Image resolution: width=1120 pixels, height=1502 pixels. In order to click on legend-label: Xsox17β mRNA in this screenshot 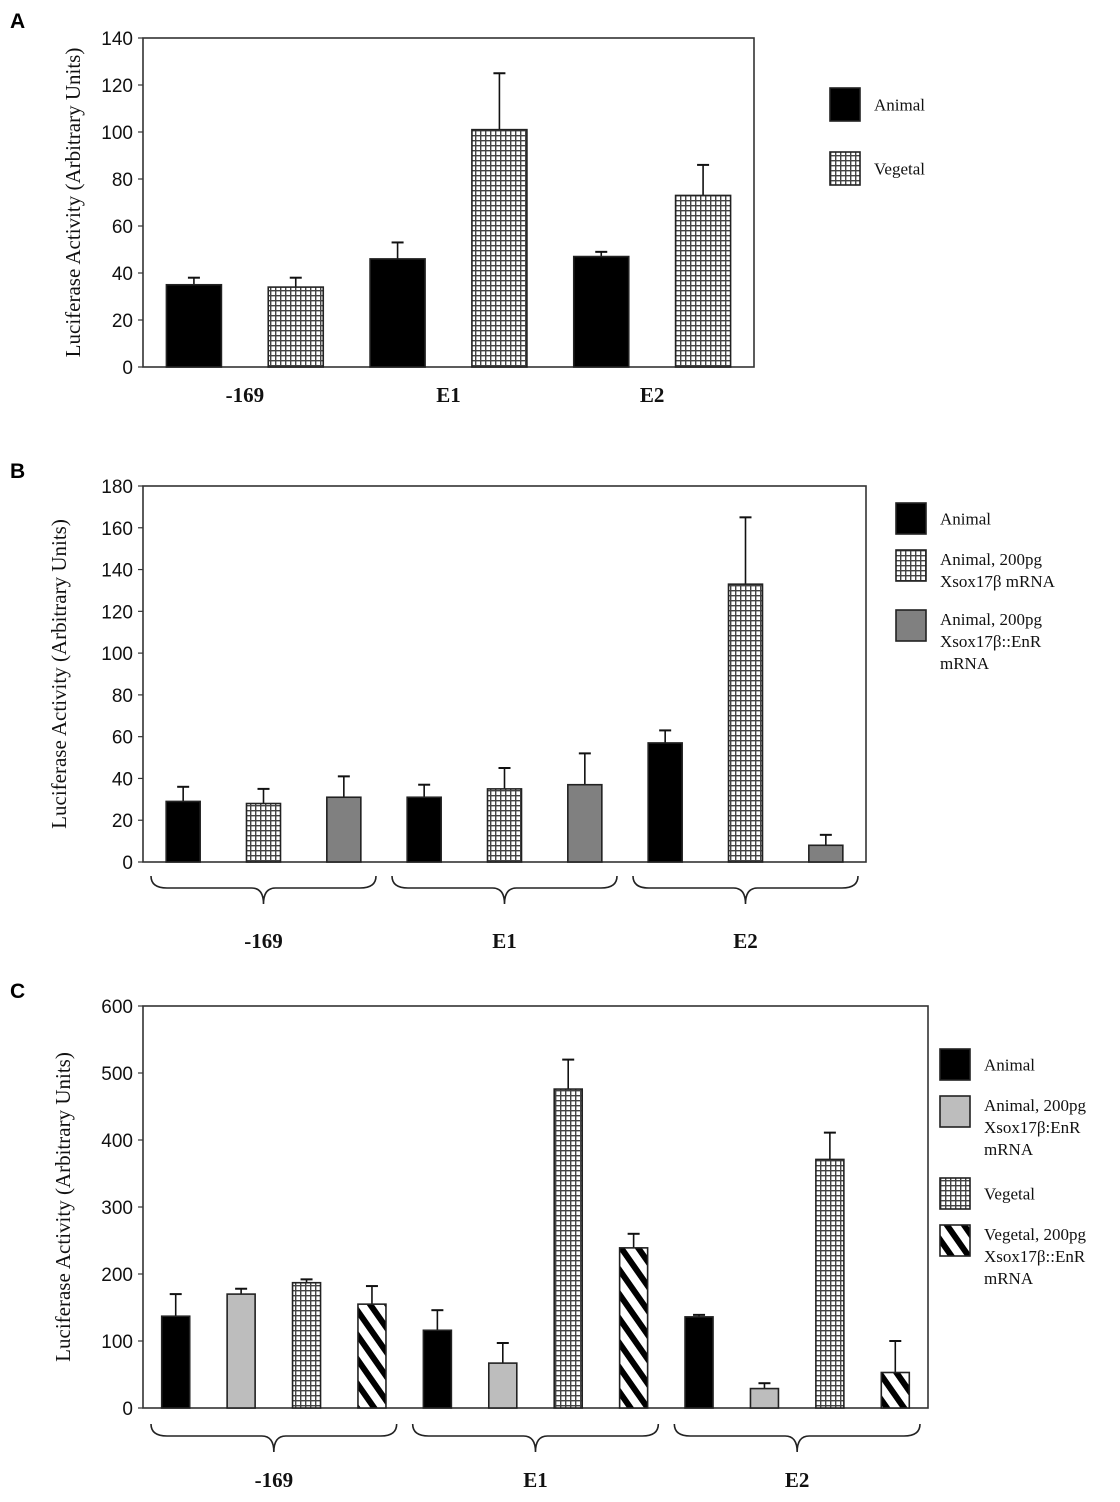, I will do `click(998, 581)`.